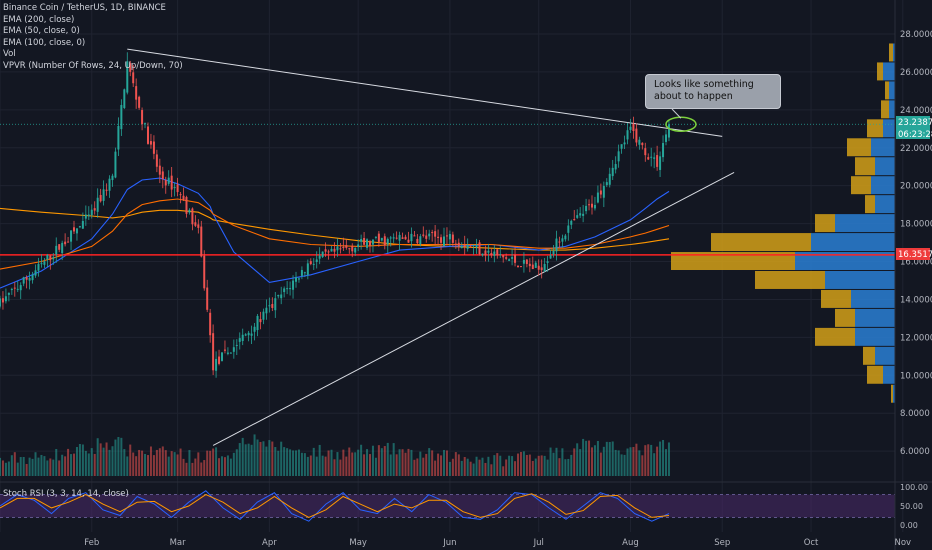  I want to click on legend-vol: Vol, so click(9, 54).